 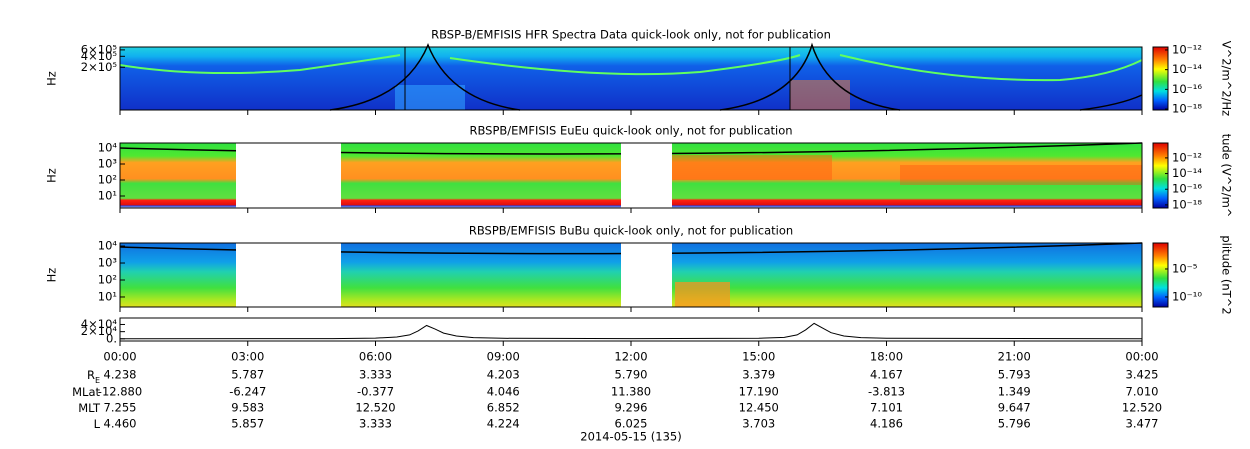 What do you see at coordinates (1142, 424) in the screenshot?
I see `ephemeris-value: 3.477` at bounding box center [1142, 424].